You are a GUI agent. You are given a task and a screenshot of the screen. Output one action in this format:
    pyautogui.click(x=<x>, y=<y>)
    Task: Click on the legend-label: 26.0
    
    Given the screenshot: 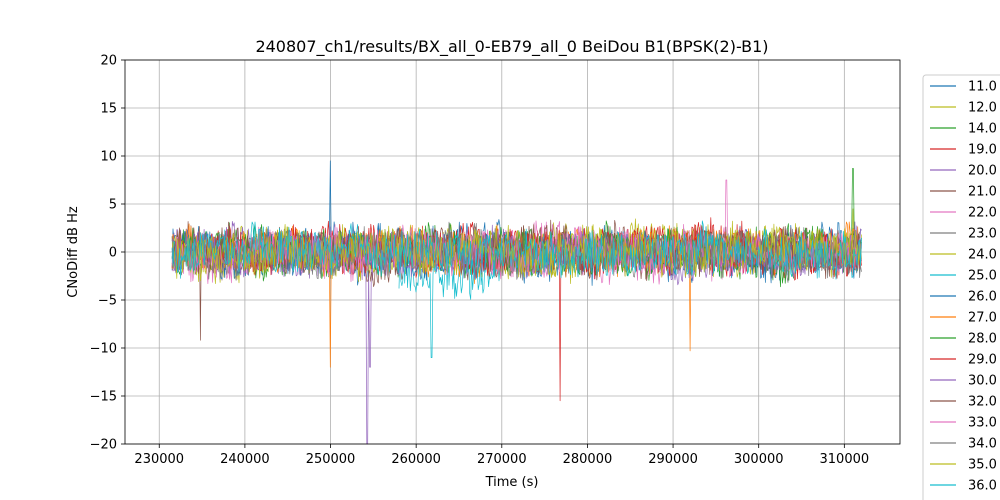 What is the action you would take?
    pyautogui.click(x=982, y=297)
    